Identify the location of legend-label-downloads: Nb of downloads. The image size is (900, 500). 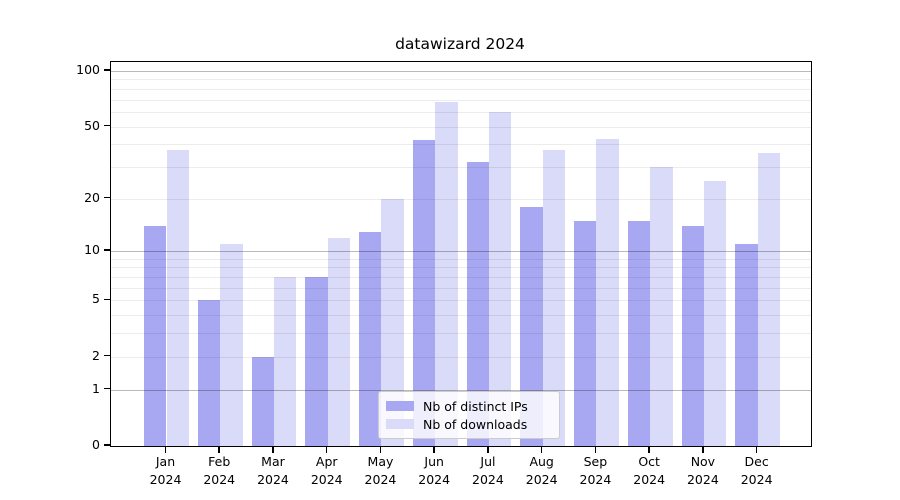
(475, 424).